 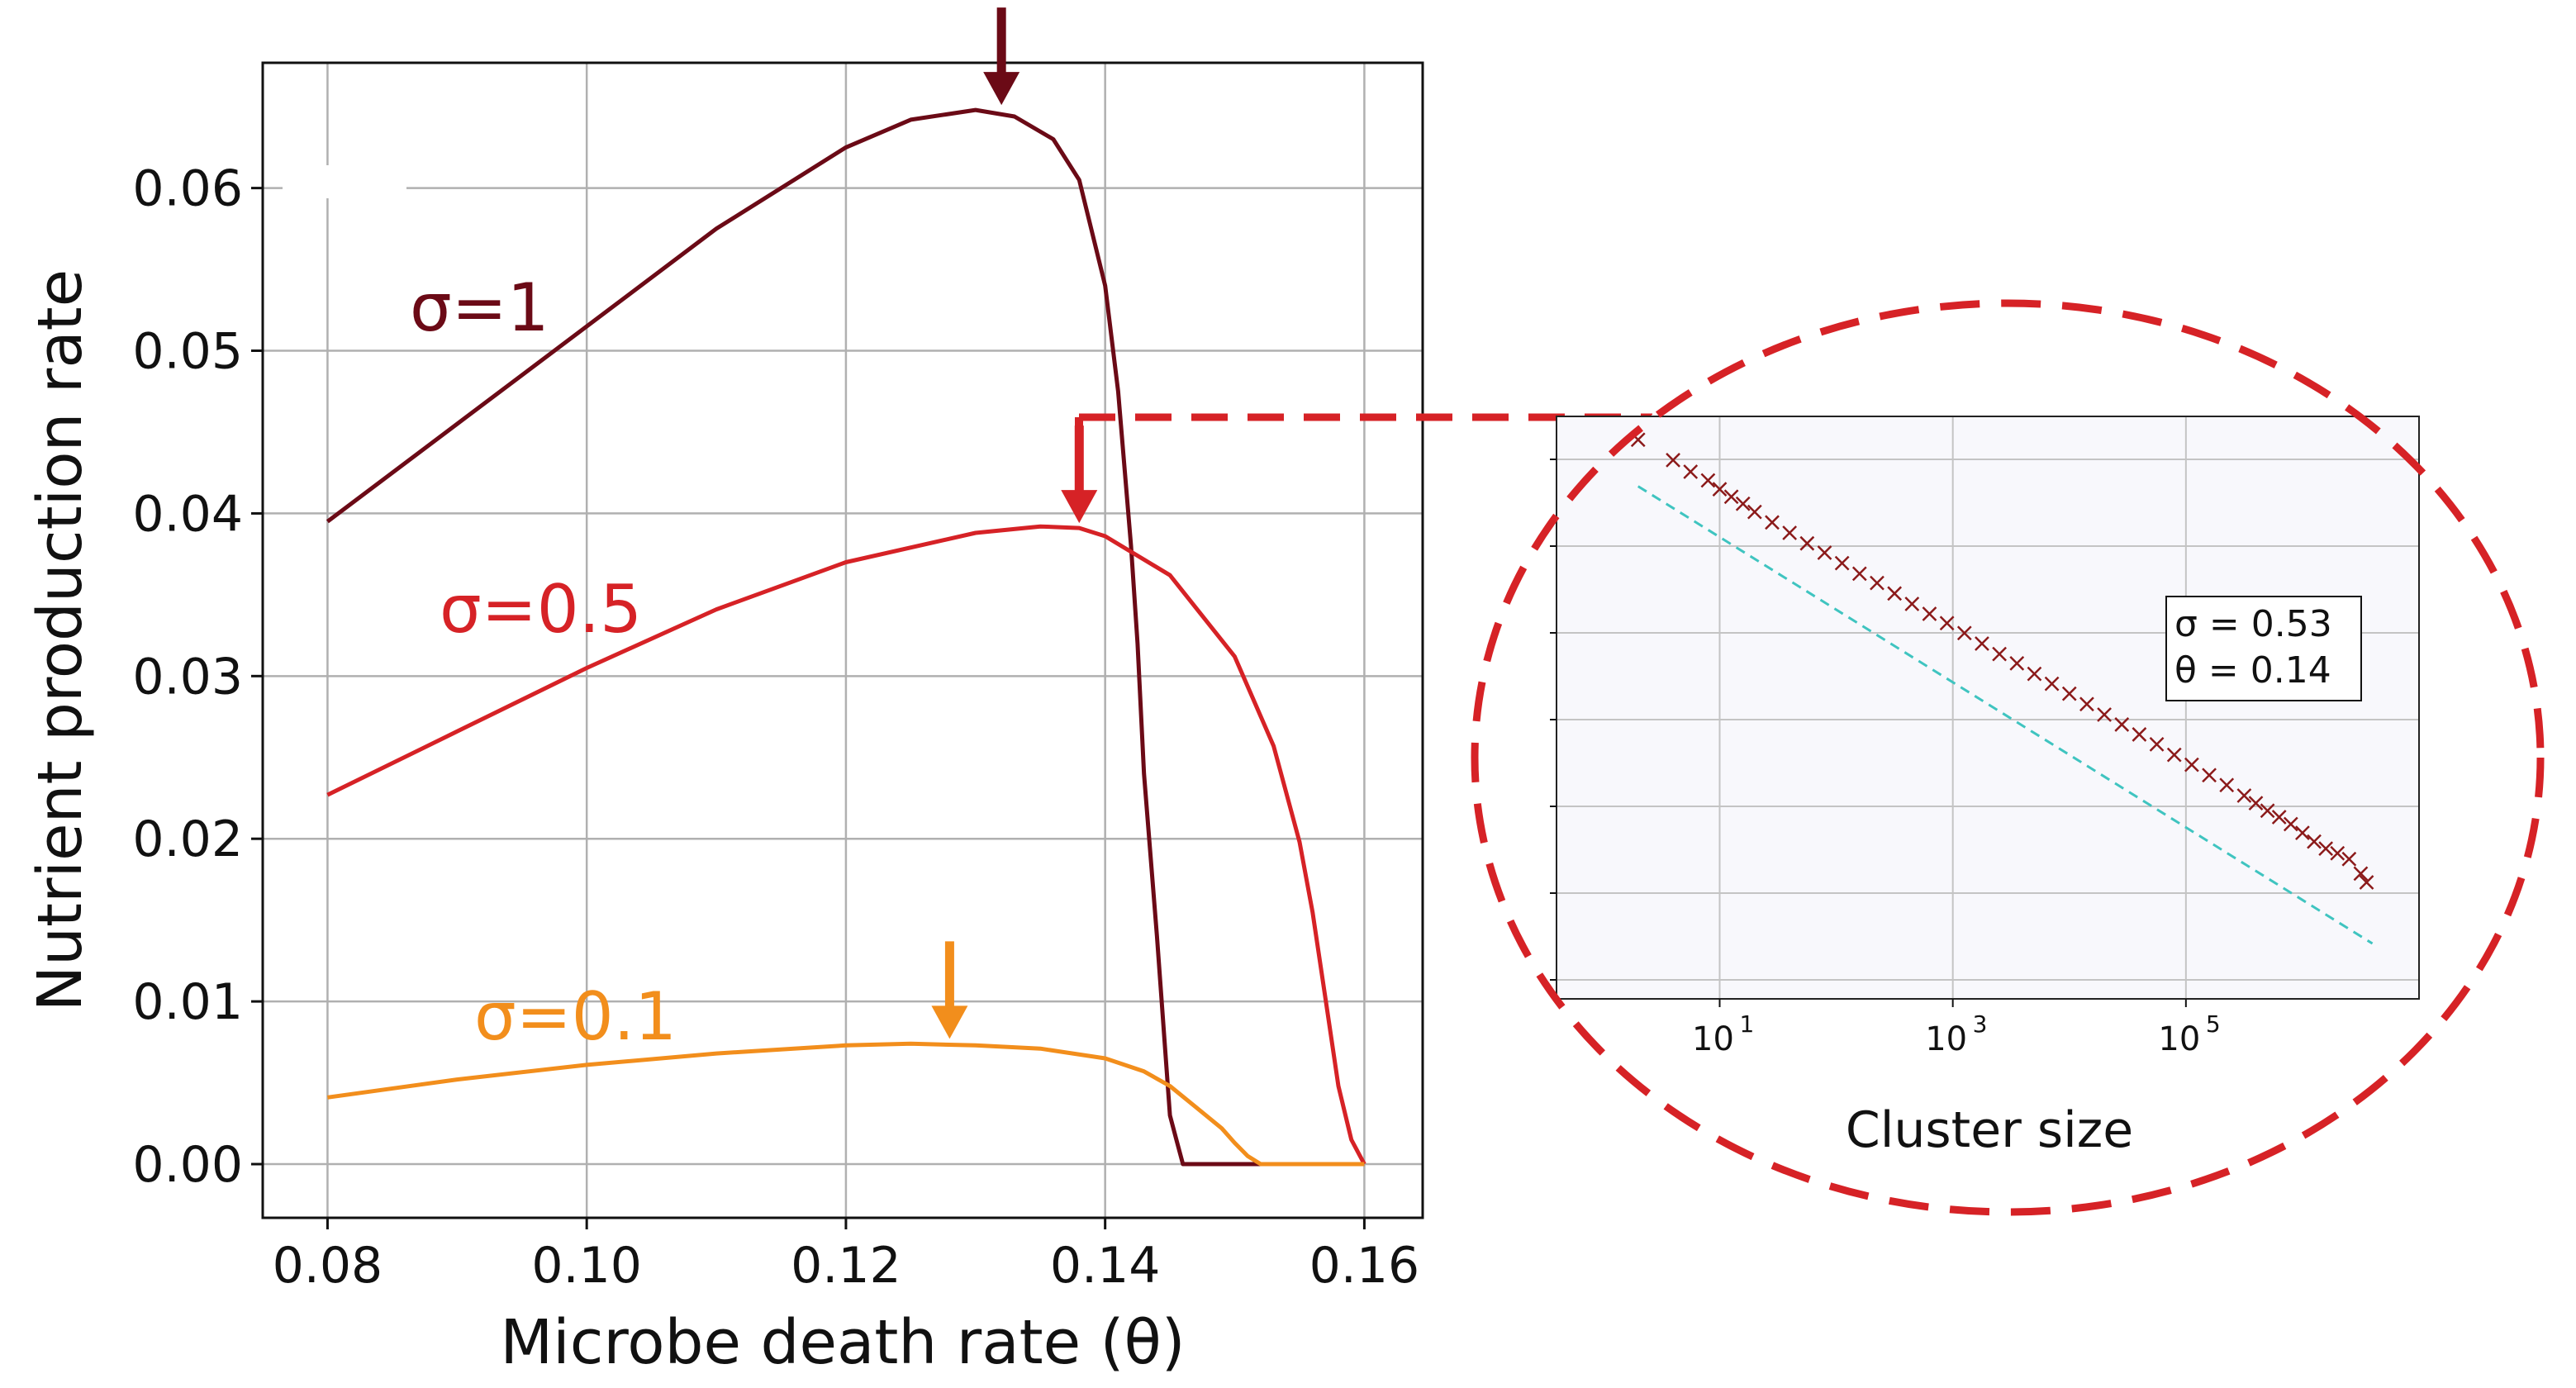 What do you see at coordinates (846, 1266) in the screenshot?
I see `x-tick-label: 0.12` at bounding box center [846, 1266].